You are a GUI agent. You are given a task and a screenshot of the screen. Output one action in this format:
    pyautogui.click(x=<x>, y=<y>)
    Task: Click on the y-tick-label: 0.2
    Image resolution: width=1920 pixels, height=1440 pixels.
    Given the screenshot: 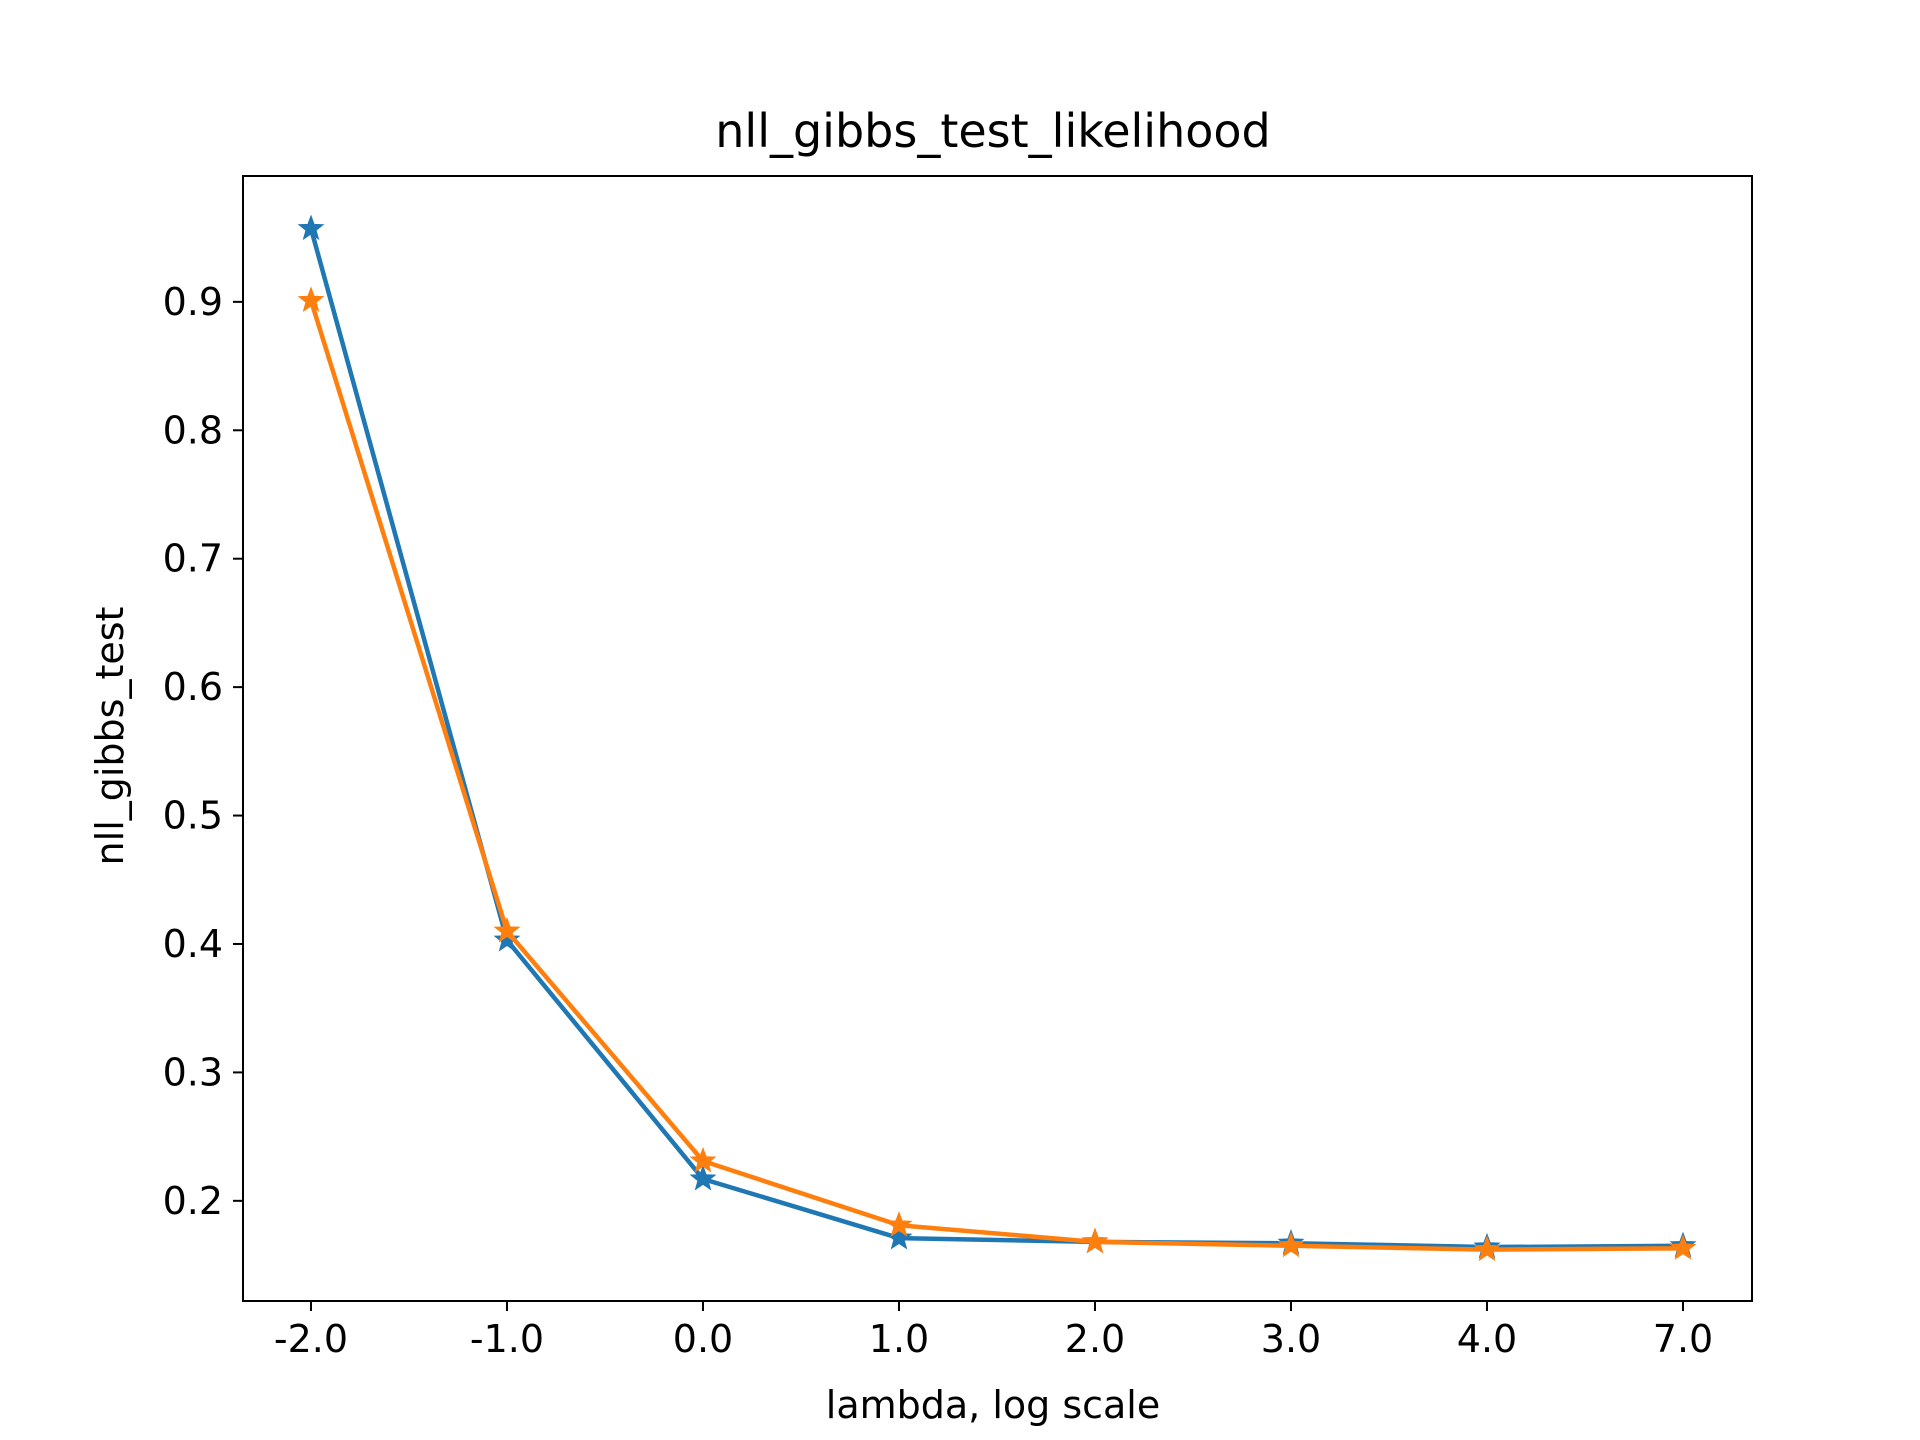 What is the action you would take?
    pyautogui.click(x=193, y=1201)
    